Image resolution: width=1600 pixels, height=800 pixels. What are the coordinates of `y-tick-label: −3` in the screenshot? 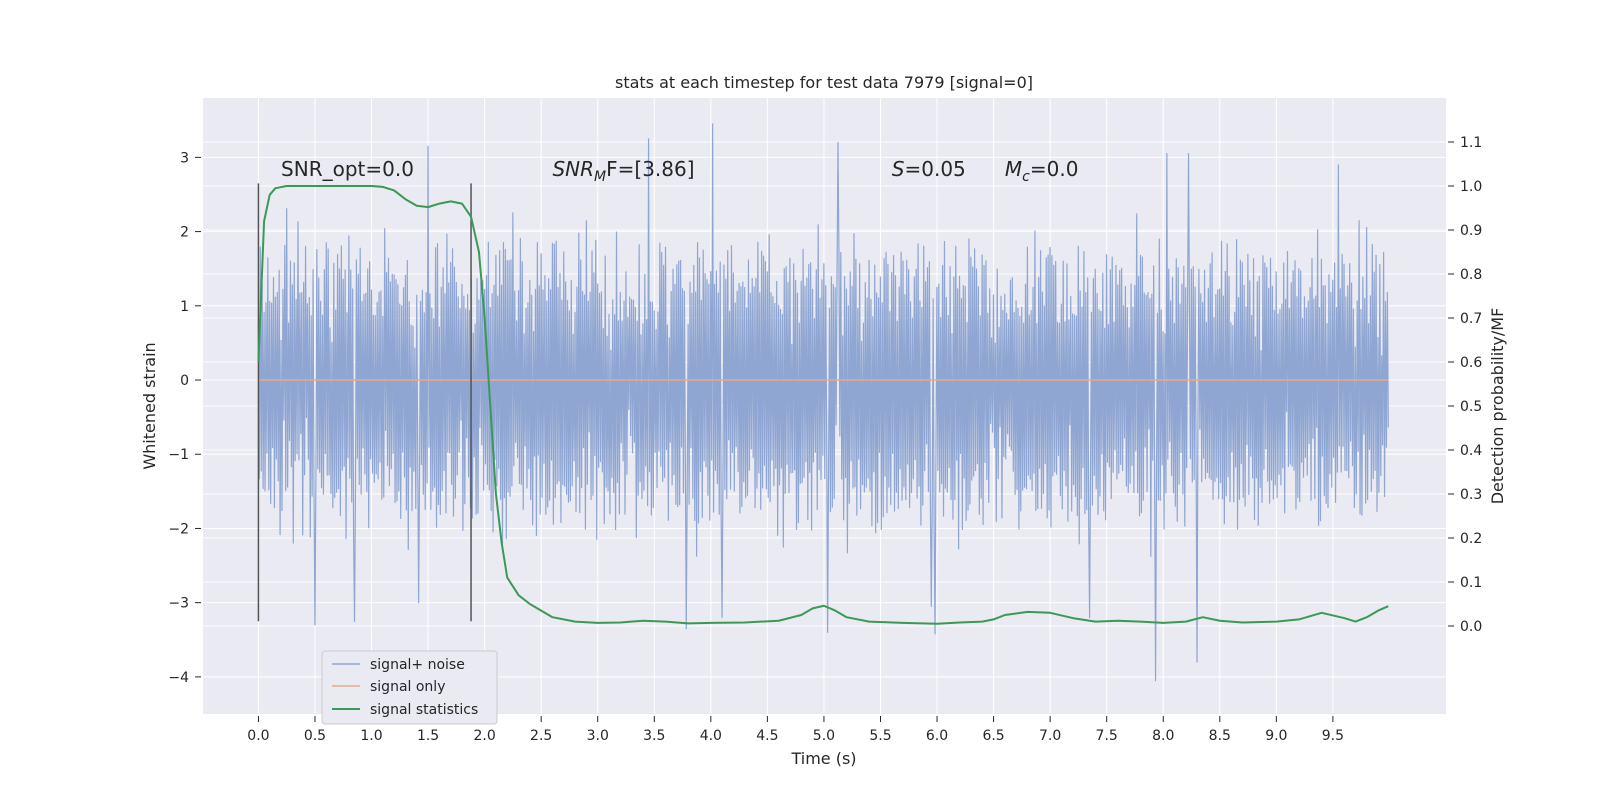 It's located at (178, 604).